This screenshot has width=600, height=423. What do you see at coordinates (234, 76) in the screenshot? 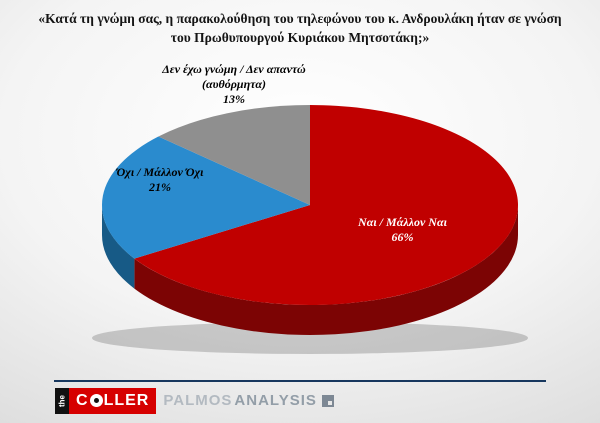
I see `slice-label-no-opinion-text: Δεν έχω γνώμη / Δεν απαντώ (αυθόρμητα)` at bounding box center [234, 76].